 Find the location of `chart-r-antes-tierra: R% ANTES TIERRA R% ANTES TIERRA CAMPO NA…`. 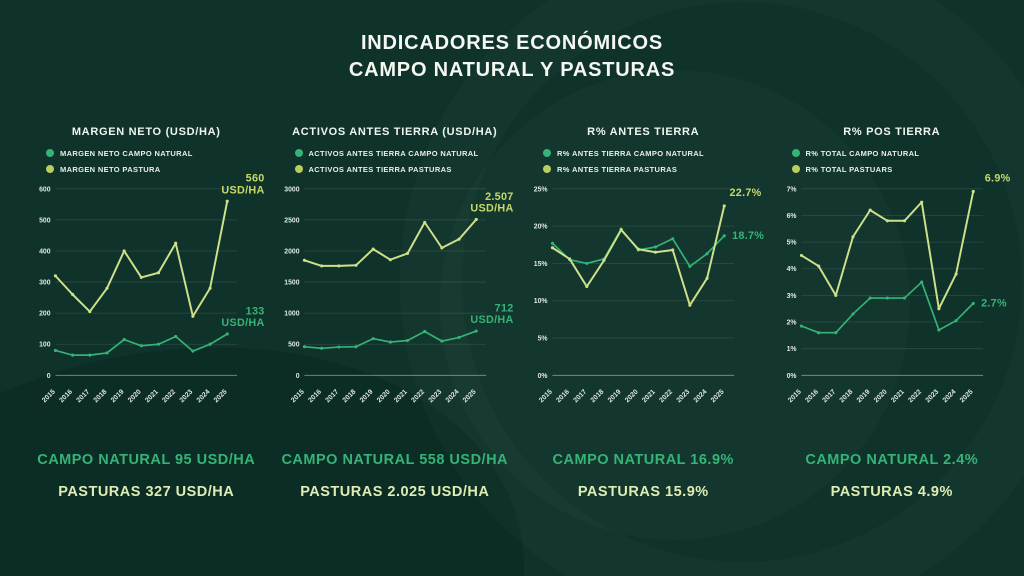

chart-r-antes-tierra: R% ANTES TIERRA R% ANTES TIERRA CAMPO NA… is located at coordinates (643, 269).